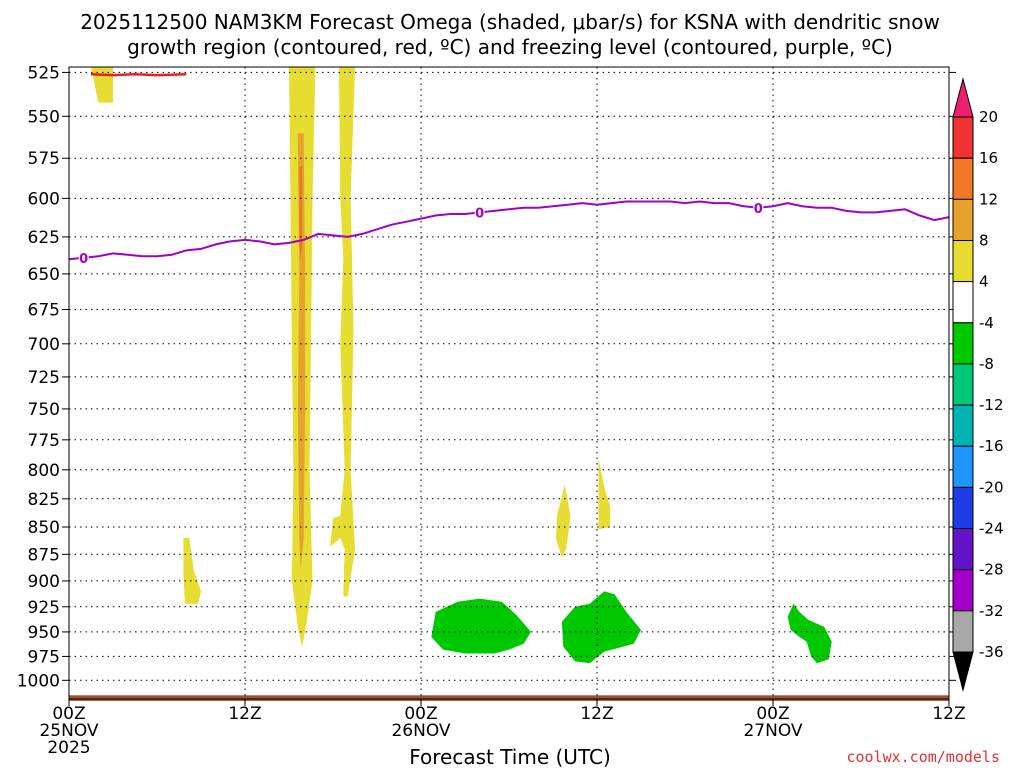 The height and width of the screenshot is (768, 1024). What do you see at coordinates (991, 570) in the screenshot?
I see `colorbar-label: -28` at bounding box center [991, 570].